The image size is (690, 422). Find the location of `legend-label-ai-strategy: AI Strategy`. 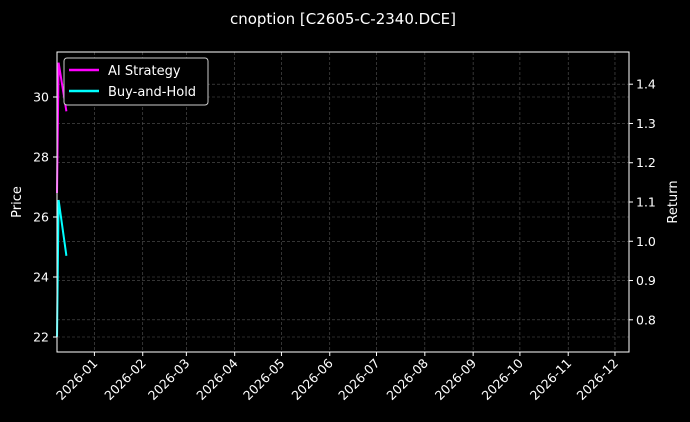

legend-label-ai-strategy: AI Strategy is located at coordinates (144, 71).